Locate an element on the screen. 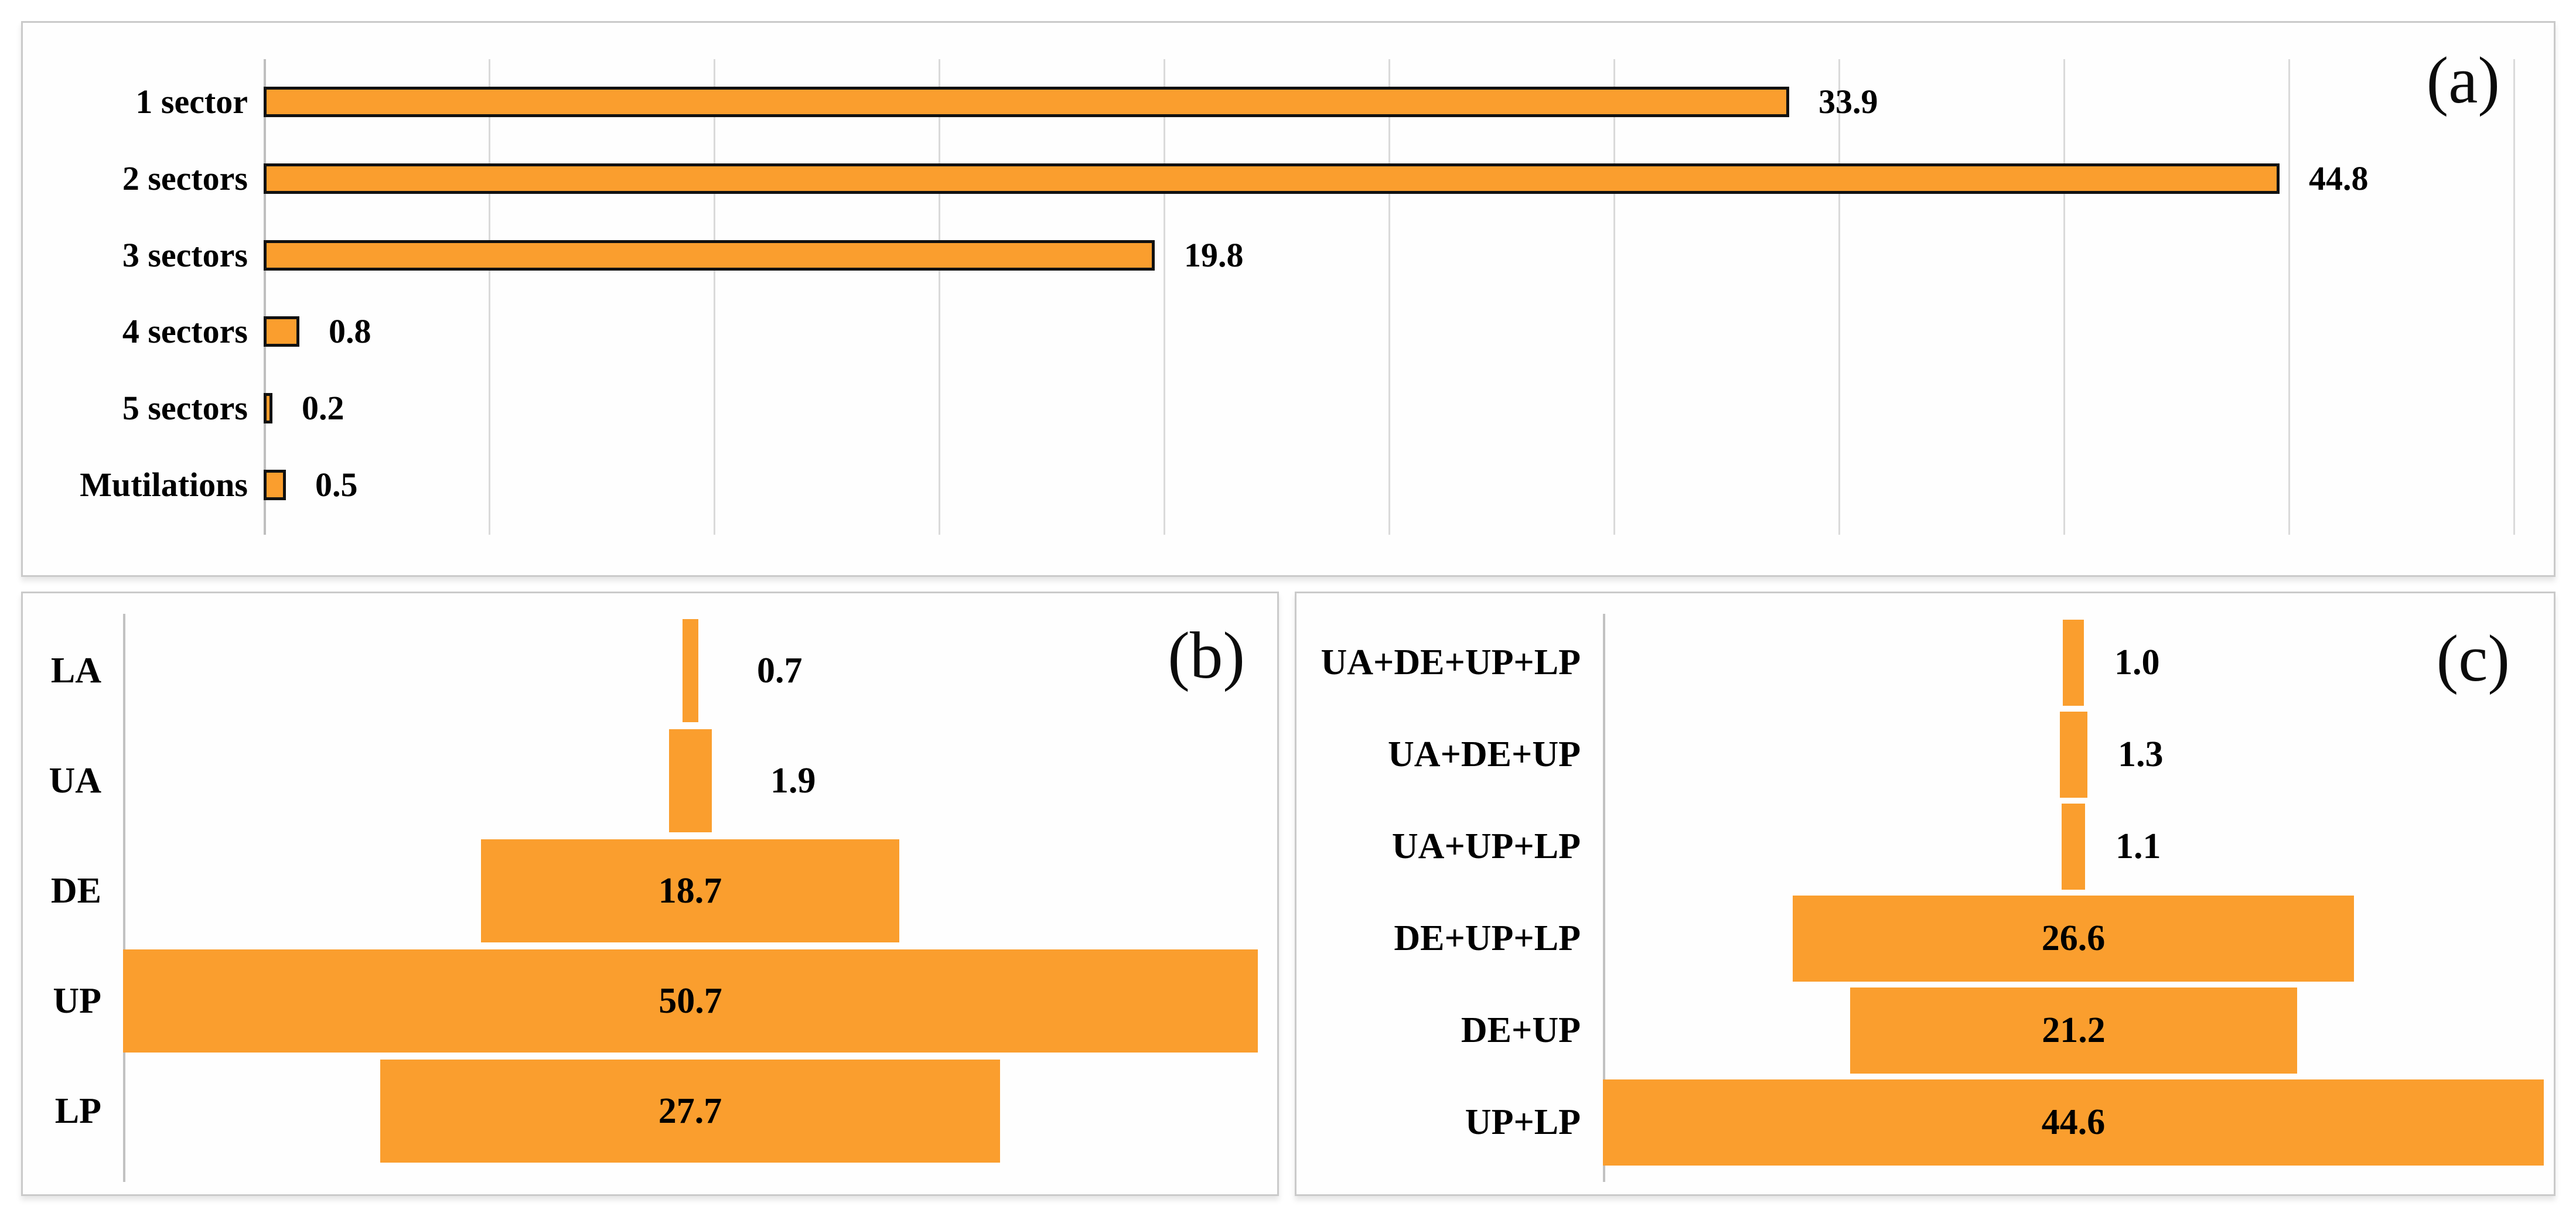  value-label-2-sectors: 44.8 is located at coordinates (2339, 178).